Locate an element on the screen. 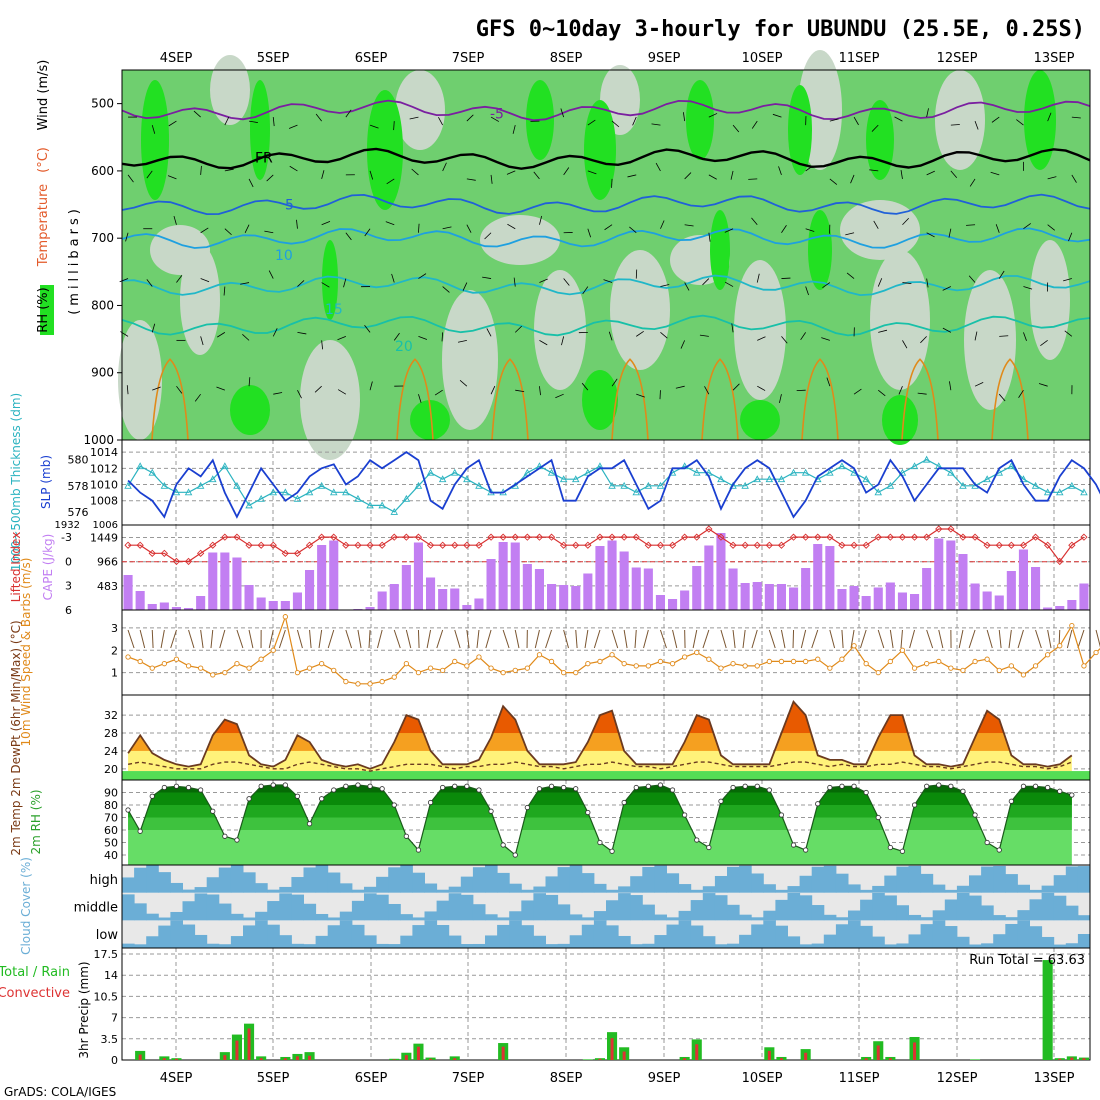 Image resolution: width=1100 pixels, height=1100 pixels. cloud-level-label: middle is located at coordinates (96, 908).